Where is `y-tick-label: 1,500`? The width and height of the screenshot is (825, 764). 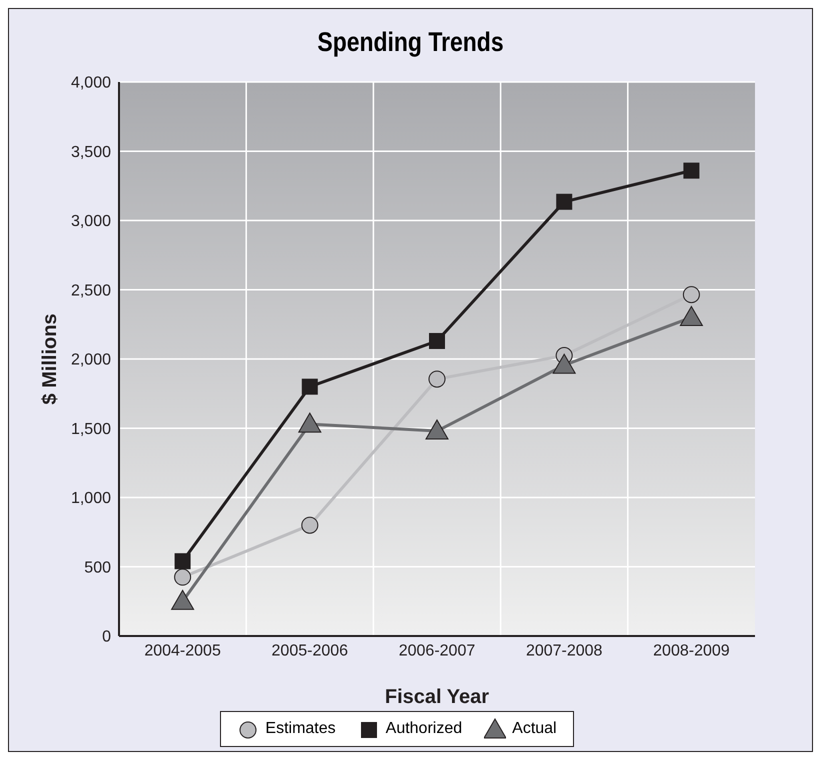
y-tick-label: 1,500 is located at coordinates (91, 429).